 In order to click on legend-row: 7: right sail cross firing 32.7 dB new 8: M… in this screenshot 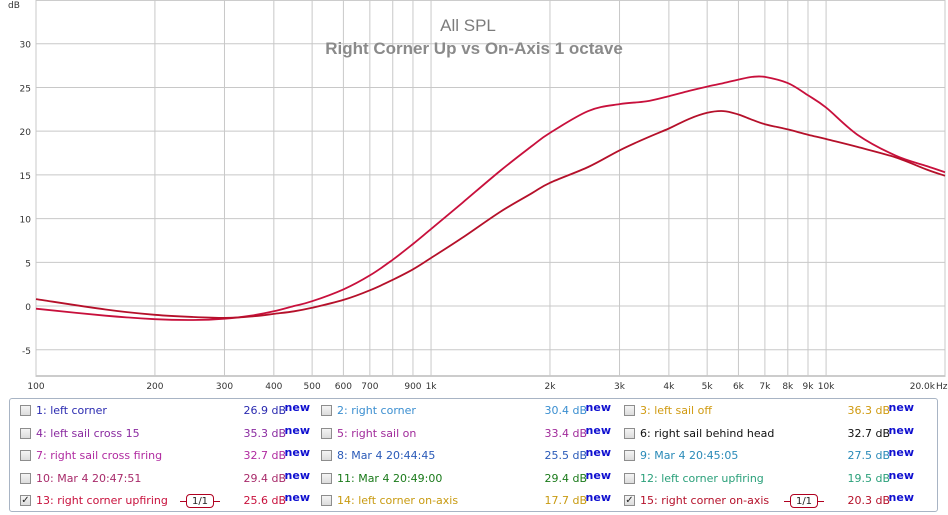, I will do `click(474, 456)`.